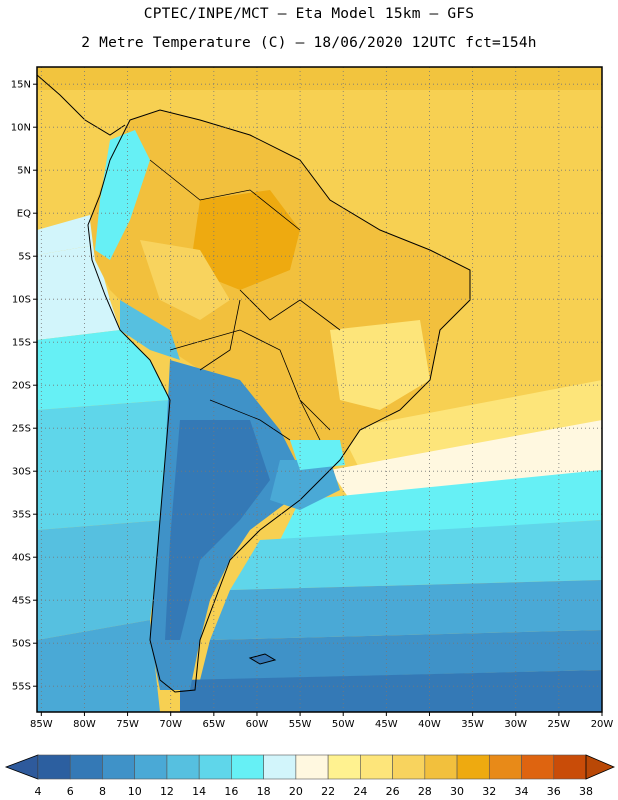  Describe the element at coordinates (21, 128) in the screenshot. I see `lat-label: 10N` at that location.